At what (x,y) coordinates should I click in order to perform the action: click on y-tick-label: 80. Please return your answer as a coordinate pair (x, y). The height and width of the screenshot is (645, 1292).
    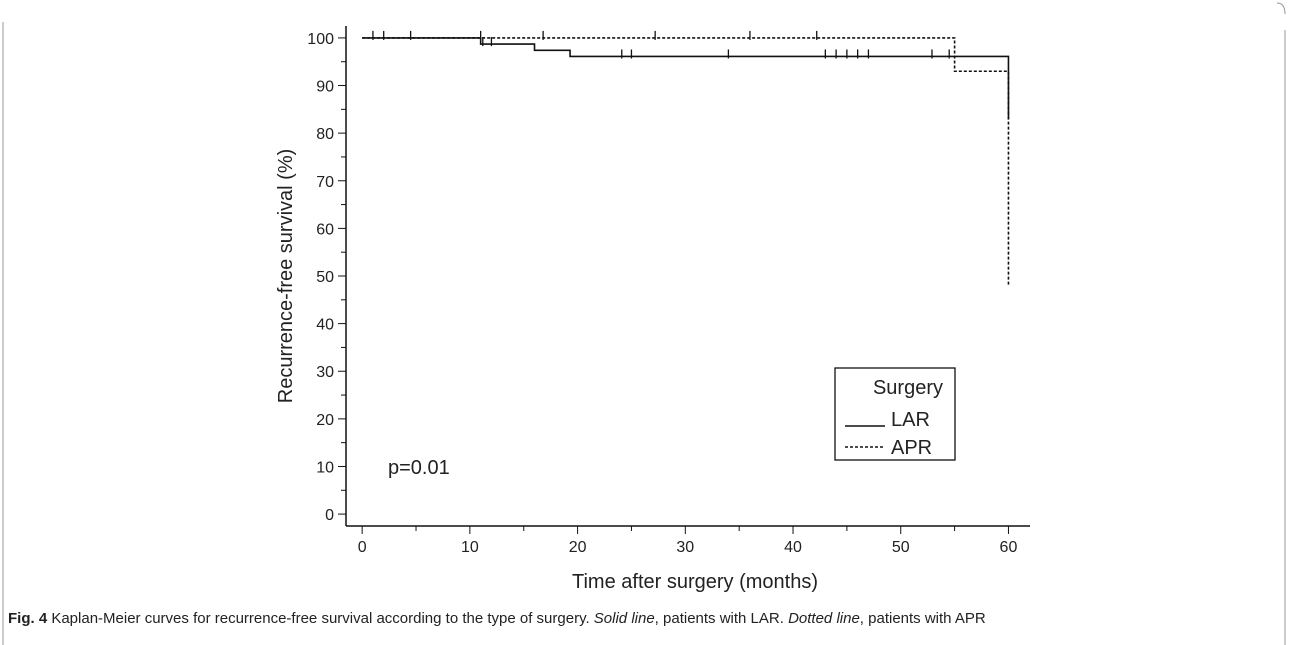
    Looking at the image, I should click on (325, 134).